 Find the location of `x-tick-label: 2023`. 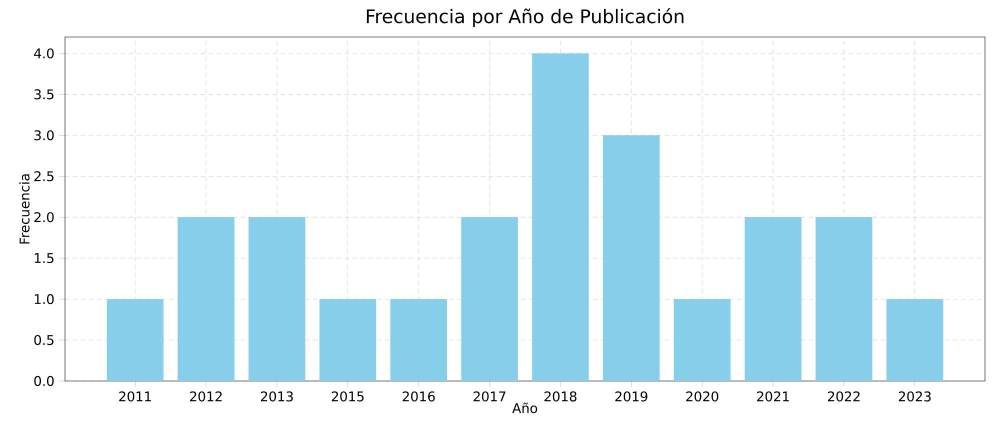

x-tick-label: 2023 is located at coordinates (914, 396).